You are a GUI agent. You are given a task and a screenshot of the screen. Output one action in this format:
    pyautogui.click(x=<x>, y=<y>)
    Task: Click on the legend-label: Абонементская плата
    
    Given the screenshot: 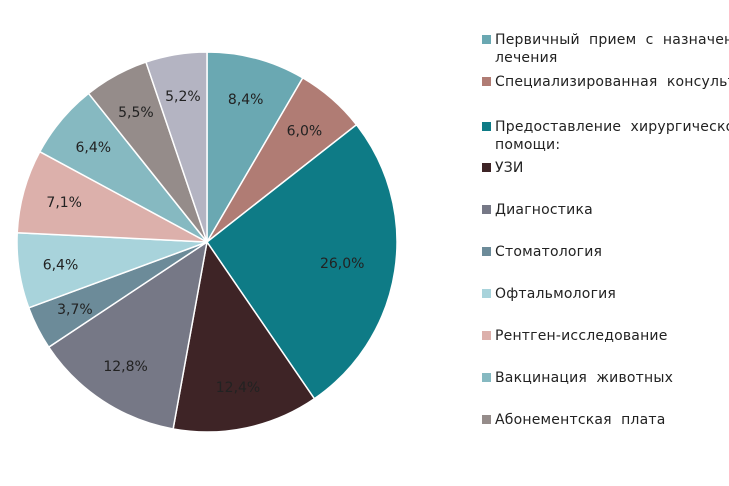 What is the action you would take?
    pyautogui.click(x=580, y=420)
    